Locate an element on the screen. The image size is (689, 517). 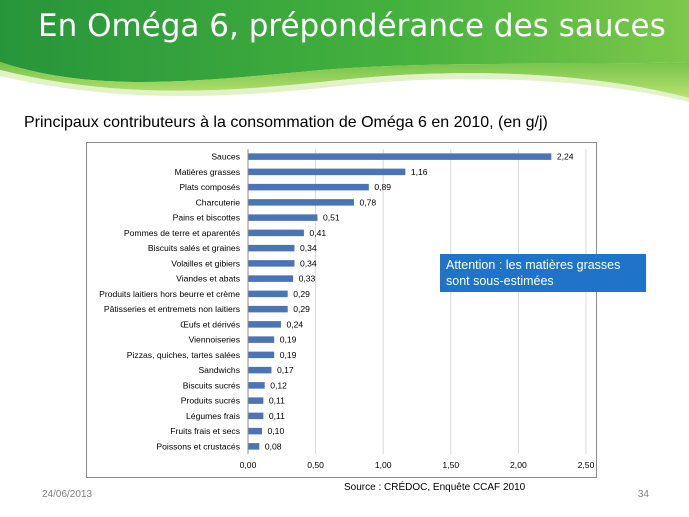
data-label: 0,78 is located at coordinates (367, 202).